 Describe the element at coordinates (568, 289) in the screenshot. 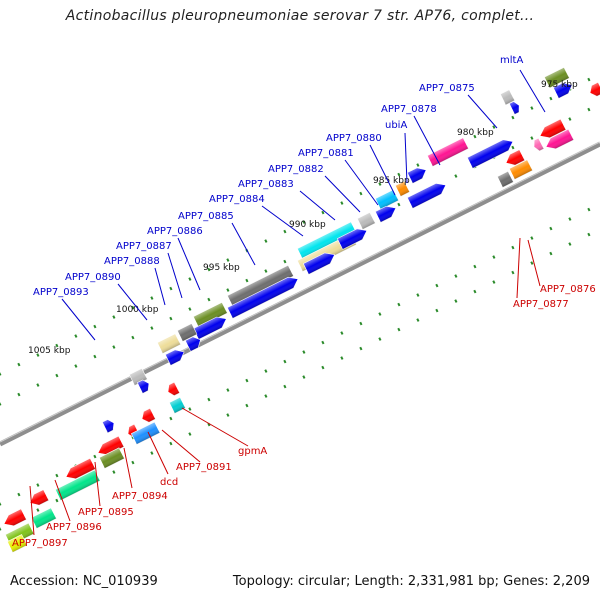

I see `reverse-gene-label: APP7_0876` at that location.